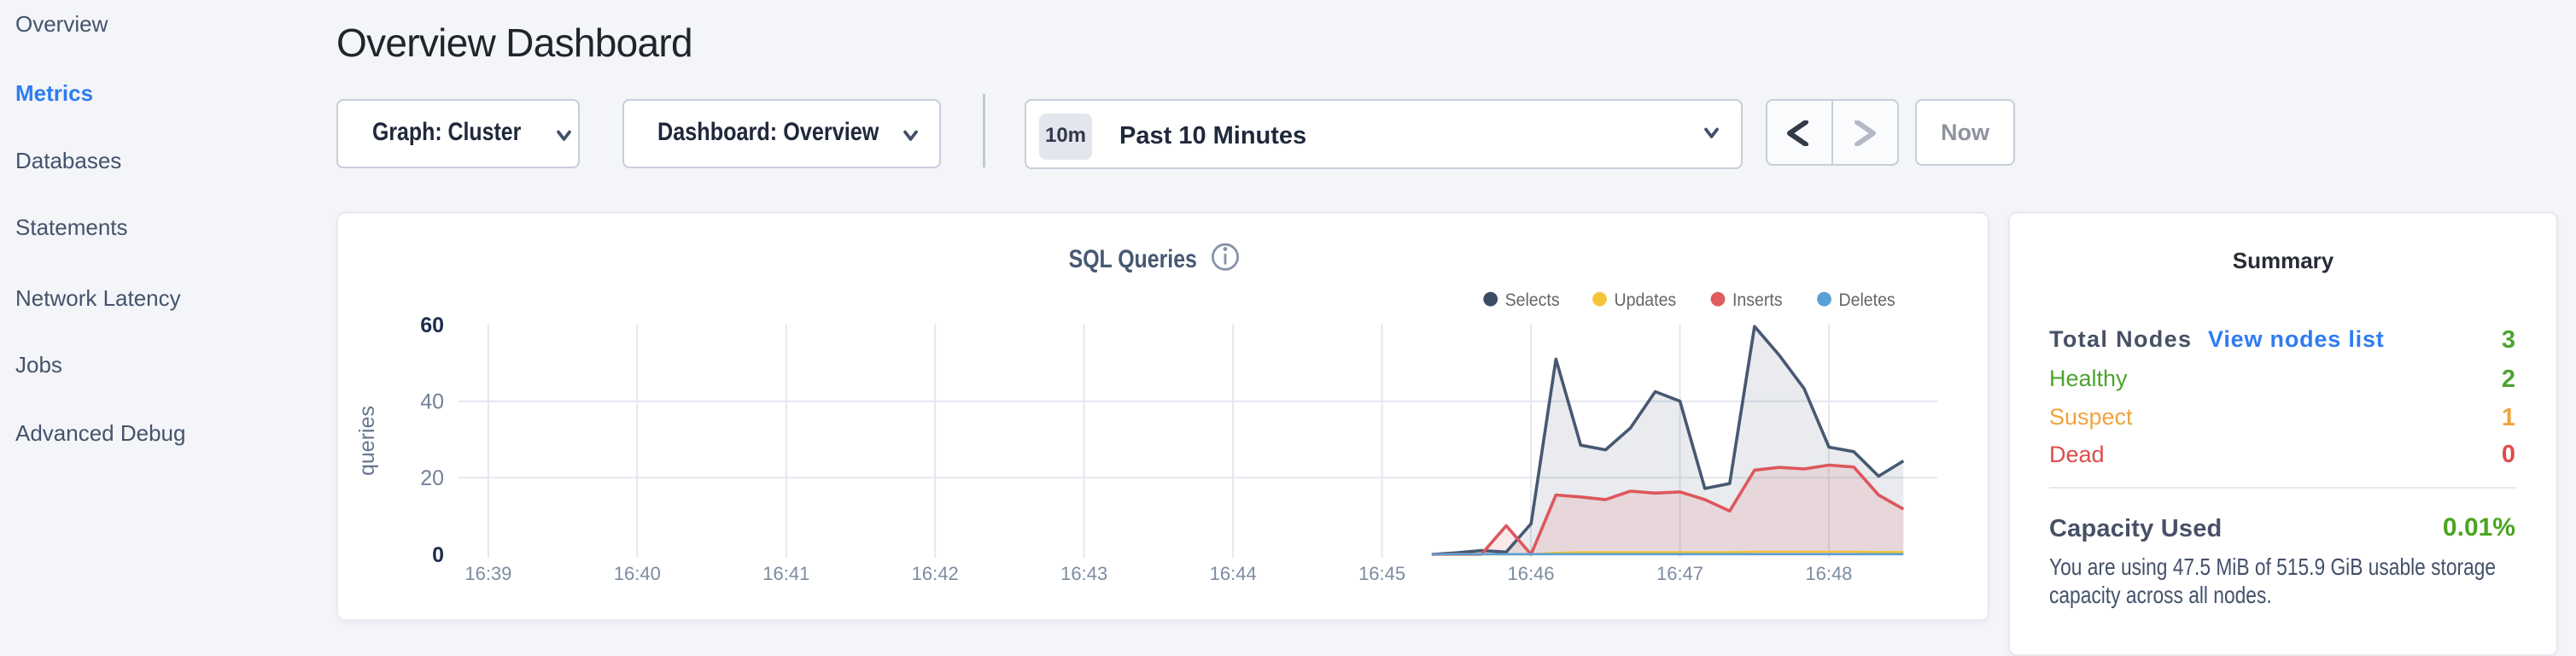  Describe the element at coordinates (1646, 300) in the screenshot. I see `svg-text: Updates` at that location.